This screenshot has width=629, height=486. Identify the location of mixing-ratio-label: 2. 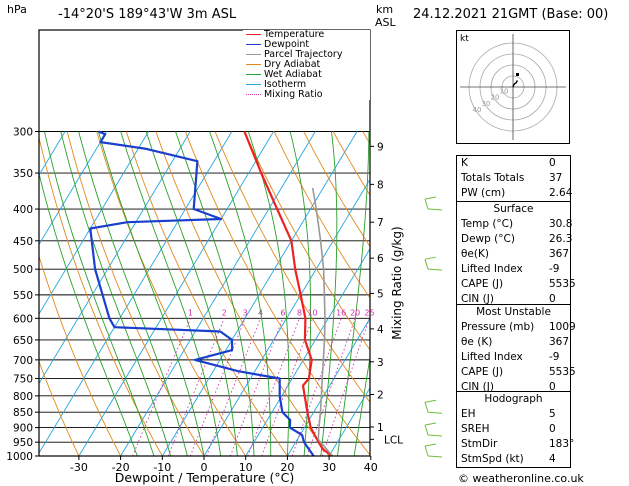
(224, 312).